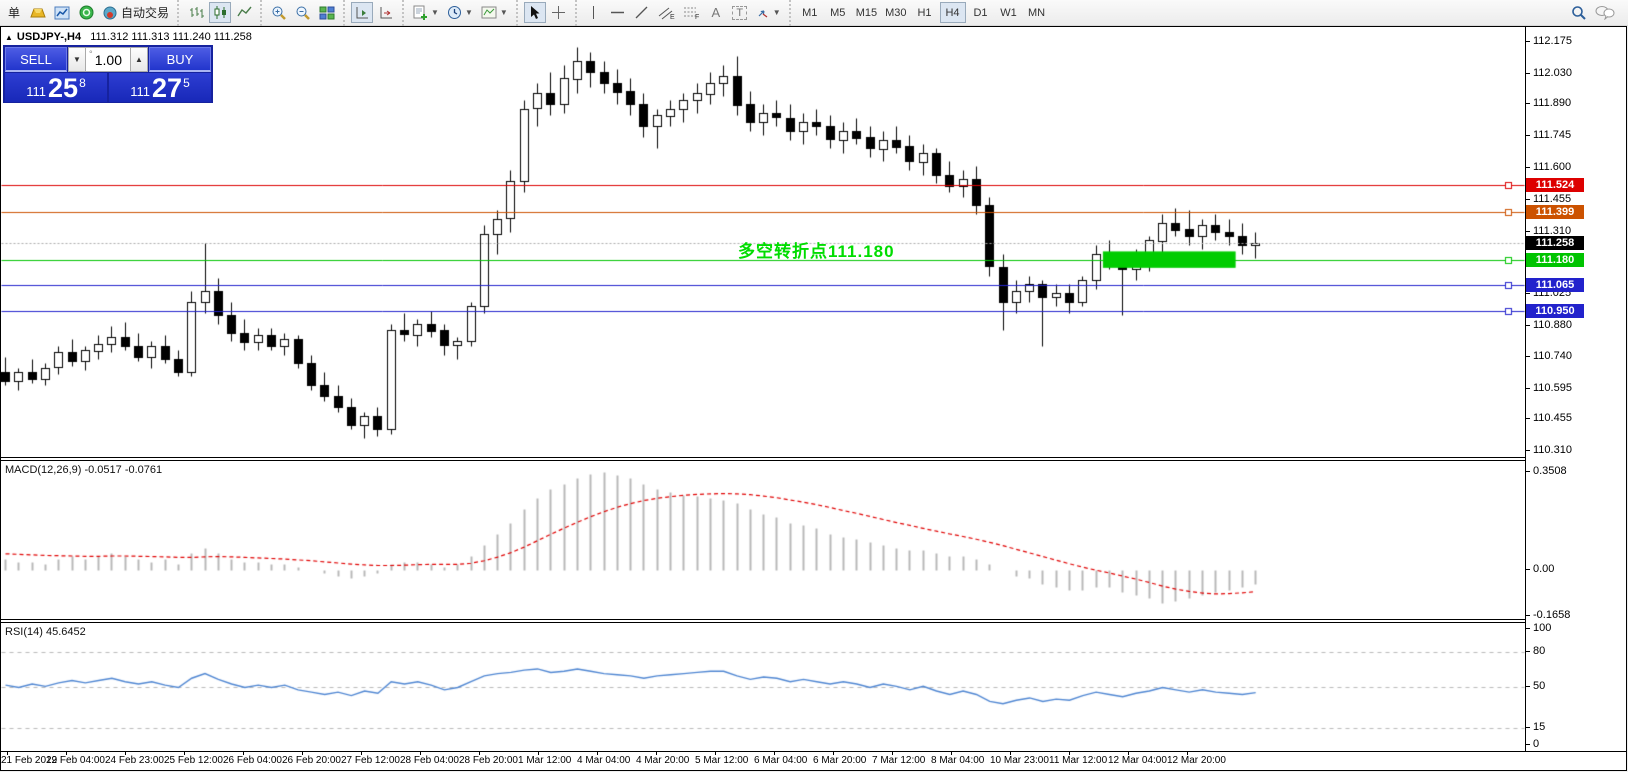 The image size is (1628, 772). What do you see at coordinates (666, 12) in the screenshot?
I see `channel-tool-icon: E` at bounding box center [666, 12].